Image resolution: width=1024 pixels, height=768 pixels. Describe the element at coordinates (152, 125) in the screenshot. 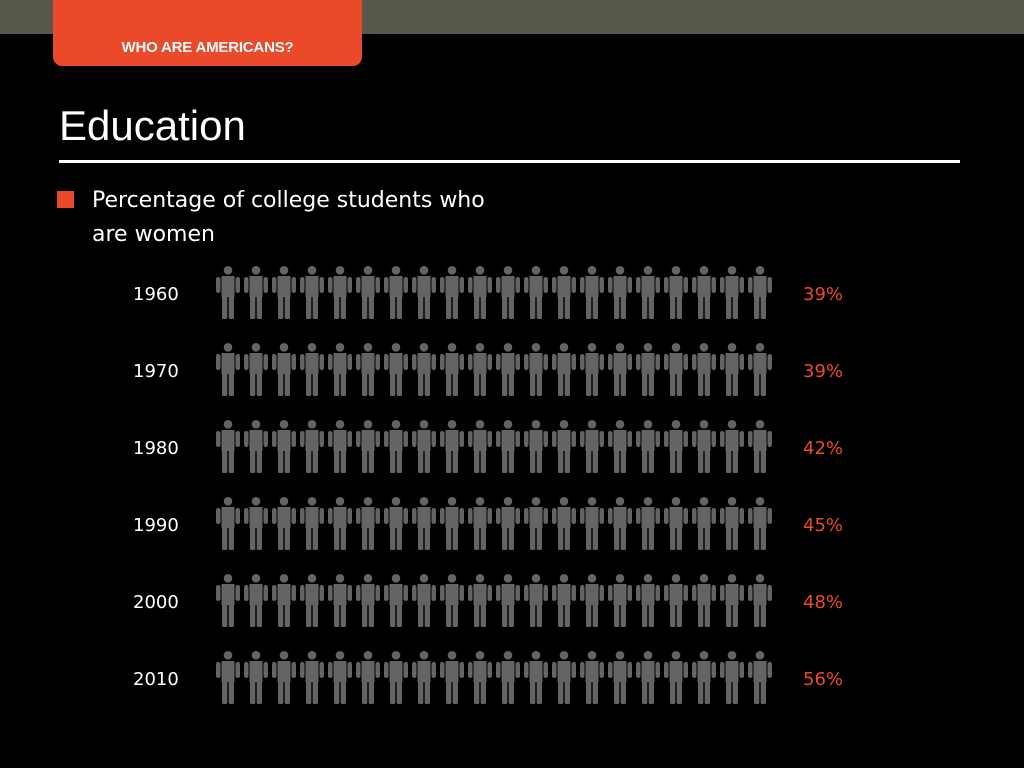

I see `slide-title: Education` at that location.